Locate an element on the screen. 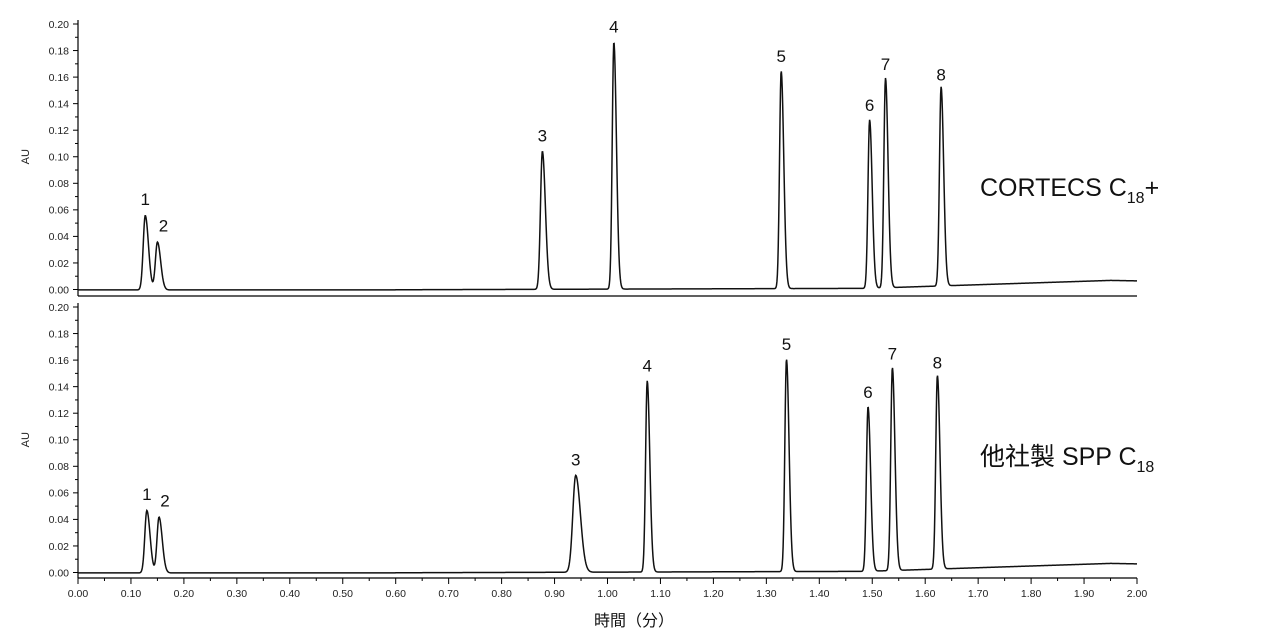 The height and width of the screenshot is (638, 1280). column-name-label: 他社製 SPP C18 is located at coordinates (1067, 459).